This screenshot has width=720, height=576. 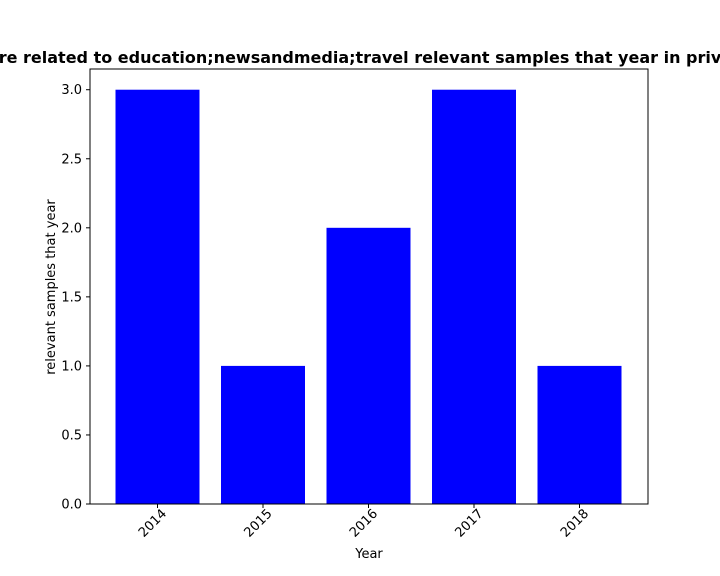 What do you see at coordinates (71, 90) in the screenshot?
I see `y-tick-label-6: 3.0` at bounding box center [71, 90].